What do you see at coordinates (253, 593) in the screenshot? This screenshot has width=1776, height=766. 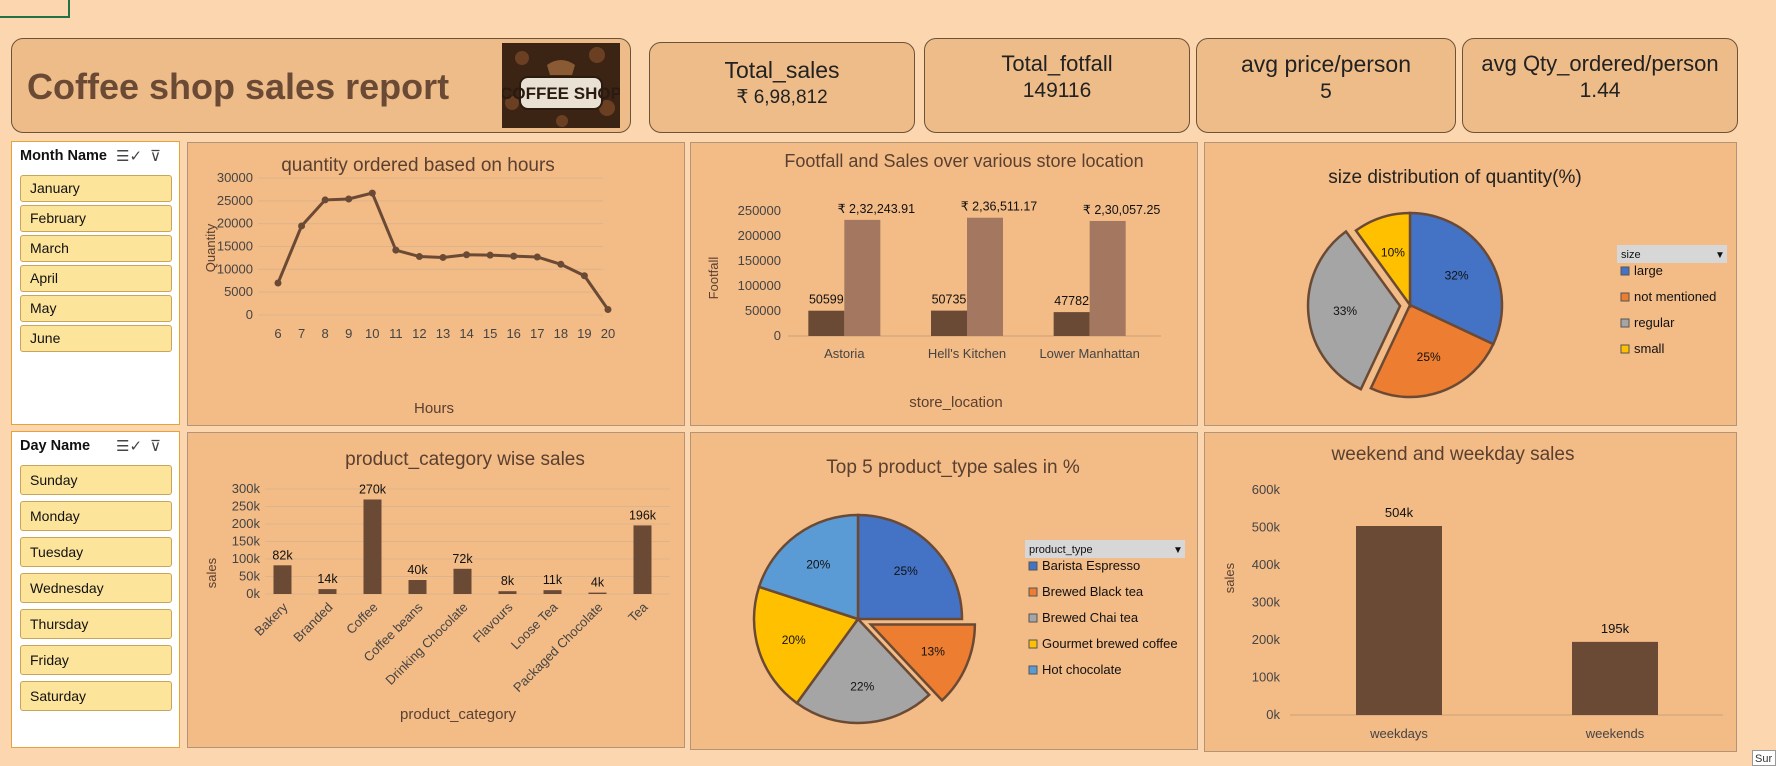 I see `y-tick-label: 0k` at bounding box center [253, 593].